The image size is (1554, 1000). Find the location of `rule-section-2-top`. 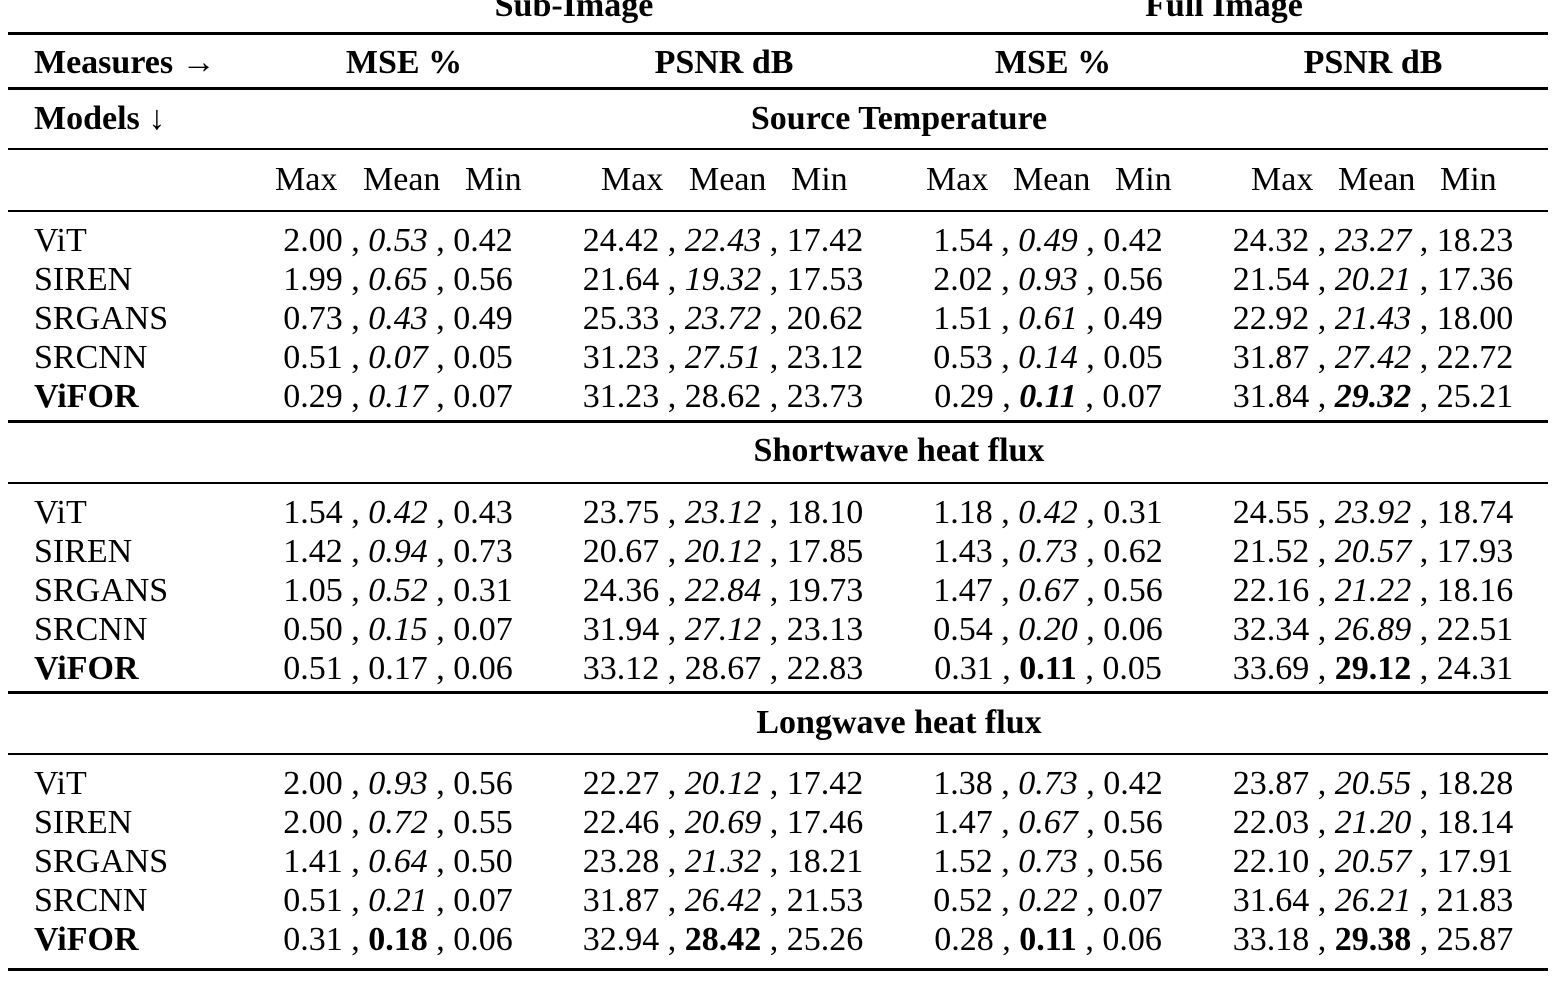

rule-section-2-top is located at coordinates (778, 421).